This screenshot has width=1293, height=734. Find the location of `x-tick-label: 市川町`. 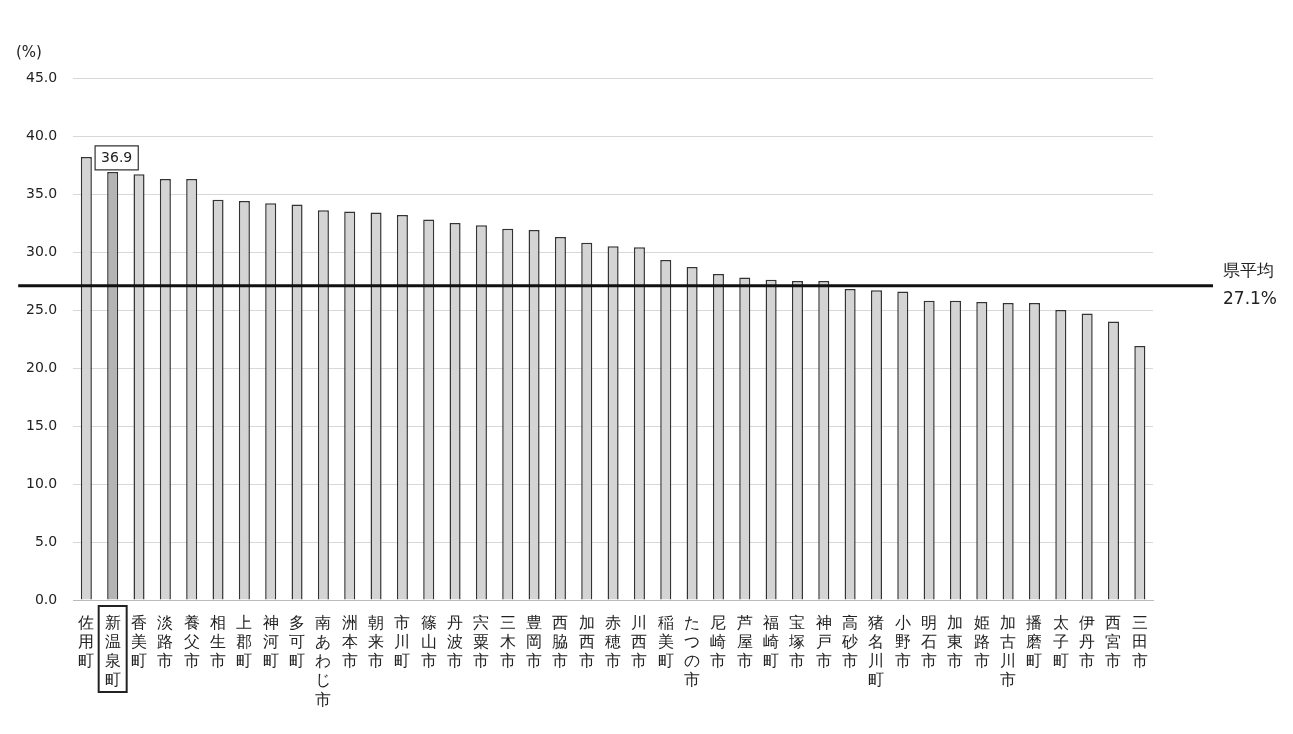

x-tick-label: 市川町 is located at coordinates (402, 641).